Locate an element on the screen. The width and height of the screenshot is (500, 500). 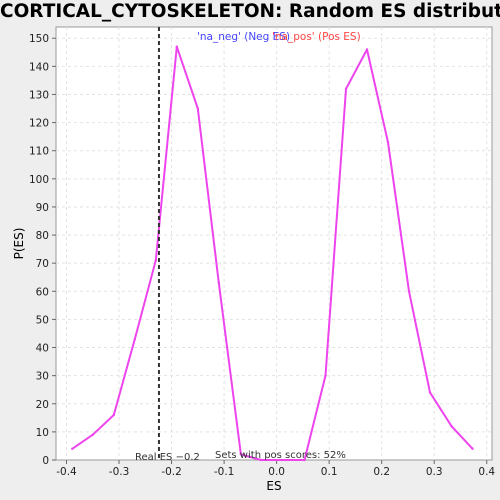
y-tick-label: 130 is located at coordinates (39, 95).